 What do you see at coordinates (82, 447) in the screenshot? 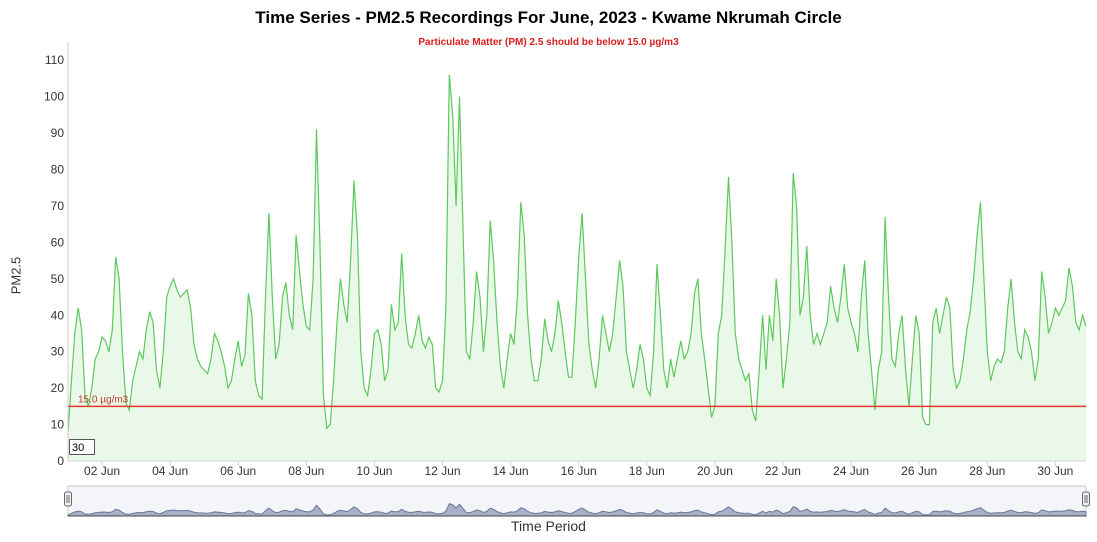
I see `range-input: 30` at bounding box center [82, 447].